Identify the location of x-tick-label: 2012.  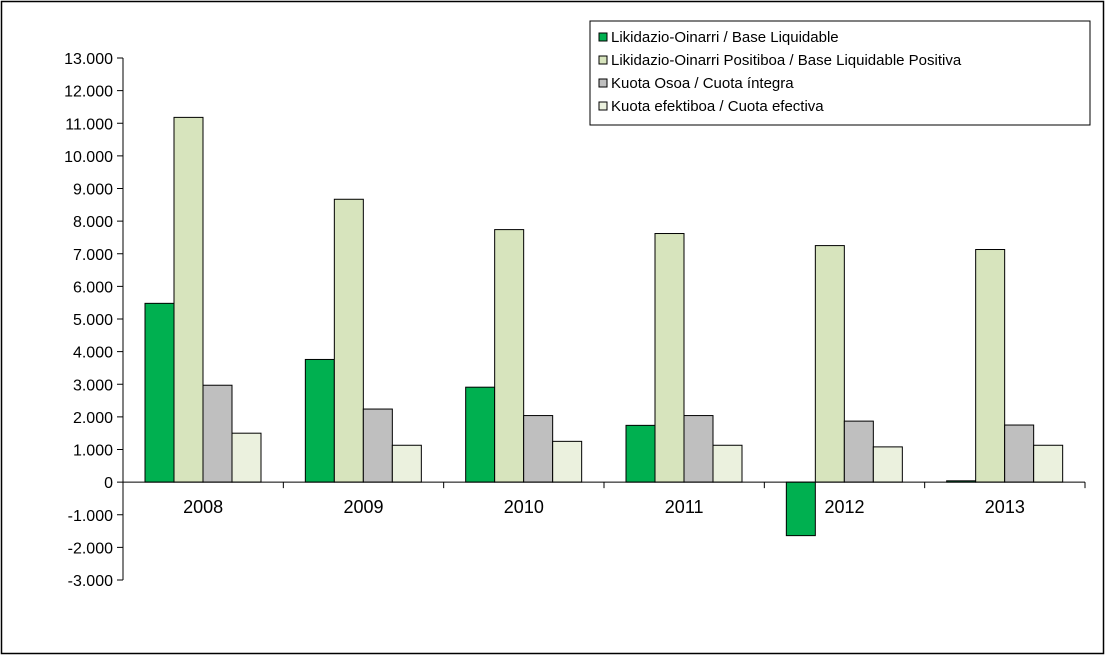
(844, 507).